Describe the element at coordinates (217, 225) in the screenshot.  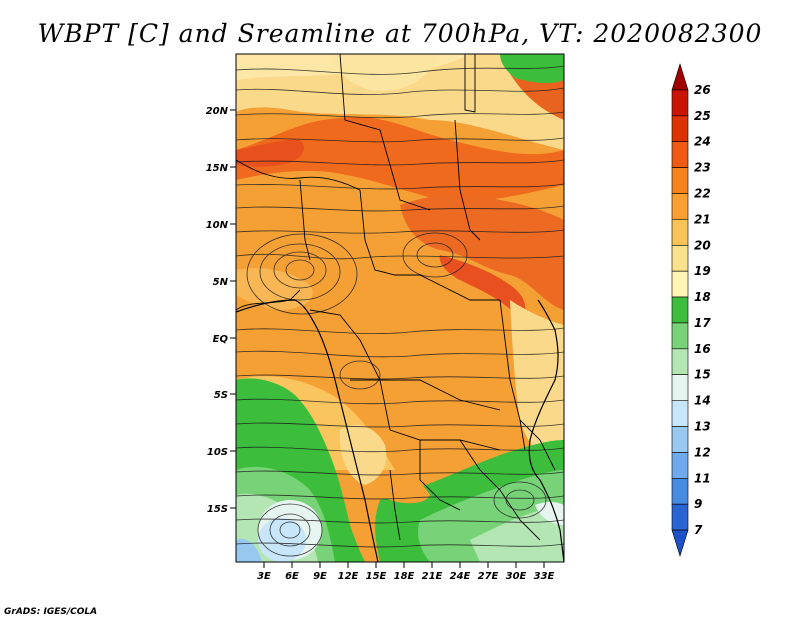
I see `lat-tick-label: 10N` at that location.